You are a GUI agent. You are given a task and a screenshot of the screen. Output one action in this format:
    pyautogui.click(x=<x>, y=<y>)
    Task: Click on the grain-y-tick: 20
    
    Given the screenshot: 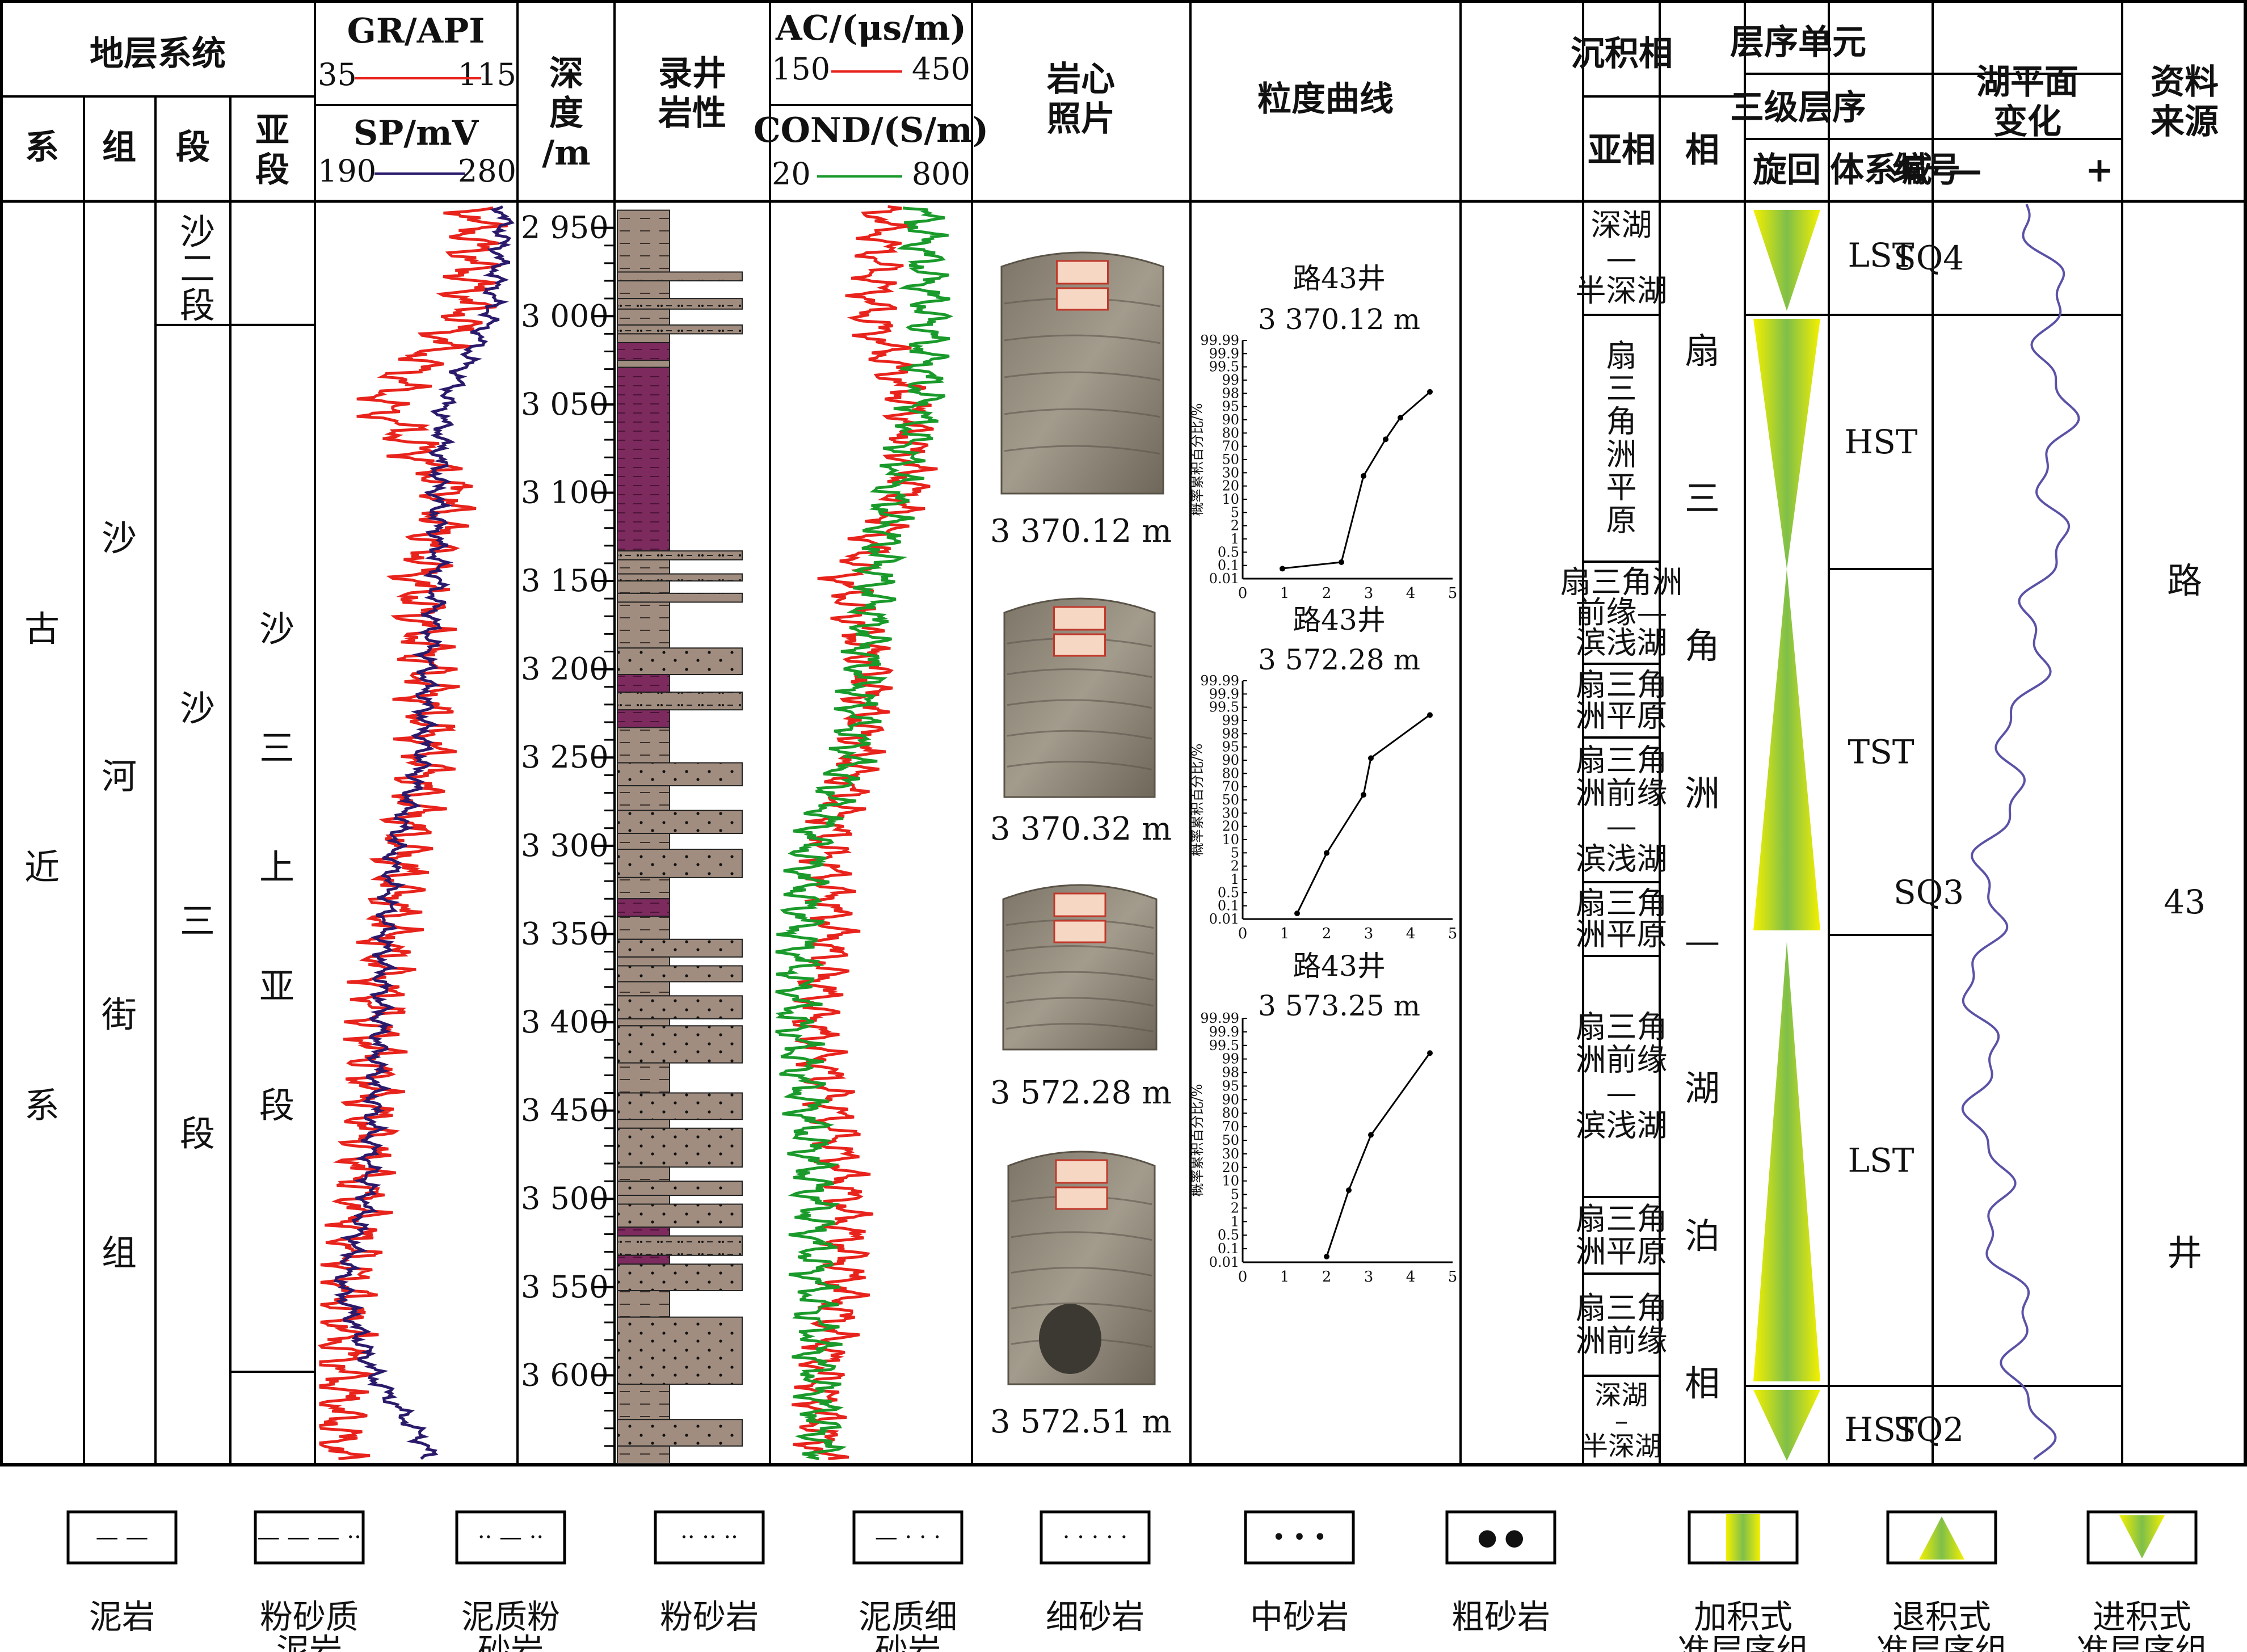 What is the action you would take?
    pyautogui.click(x=1230, y=1167)
    